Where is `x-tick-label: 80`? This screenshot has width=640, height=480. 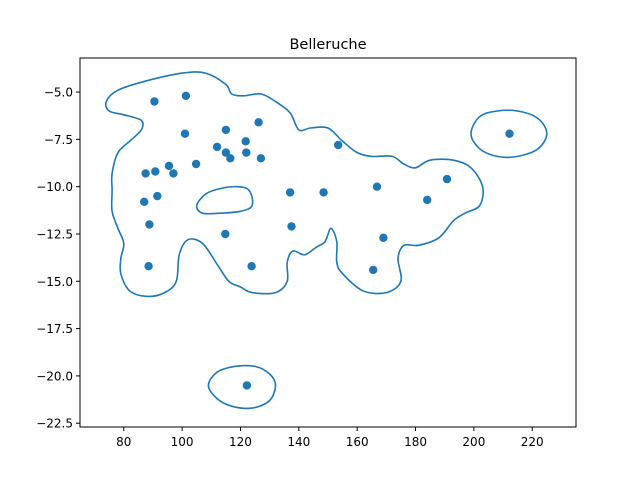
x-tick-label: 80 is located at coordinates (123, 442).